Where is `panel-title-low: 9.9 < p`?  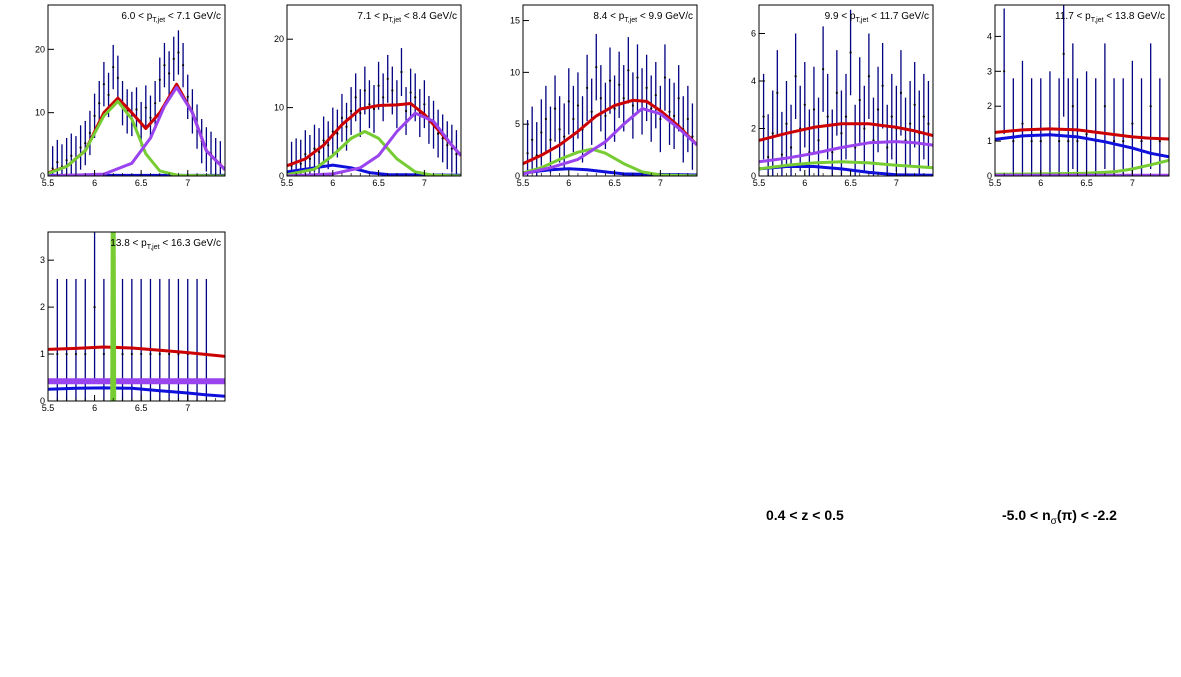 panel-title-low: 9.9 < p is located at coordinates (840, 16).